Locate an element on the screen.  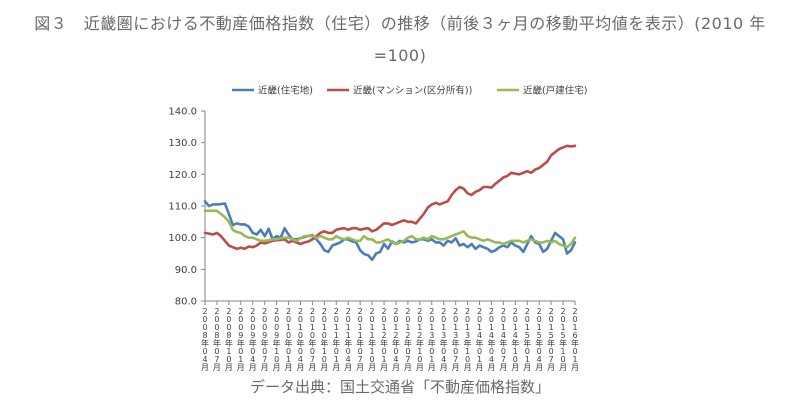
legend-label: 近畿(戸建住宅) is located at coordinates (555, 91).